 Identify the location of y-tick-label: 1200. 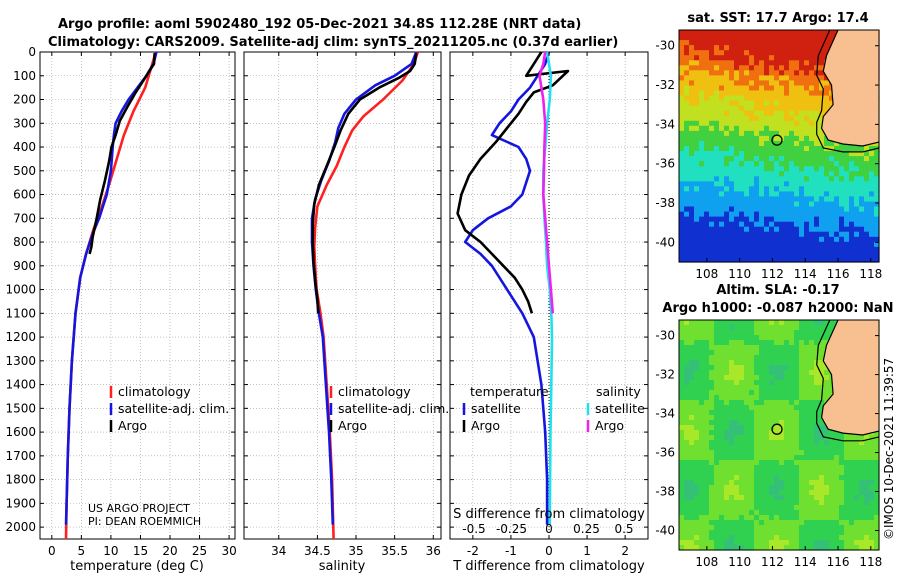
(20, 337).